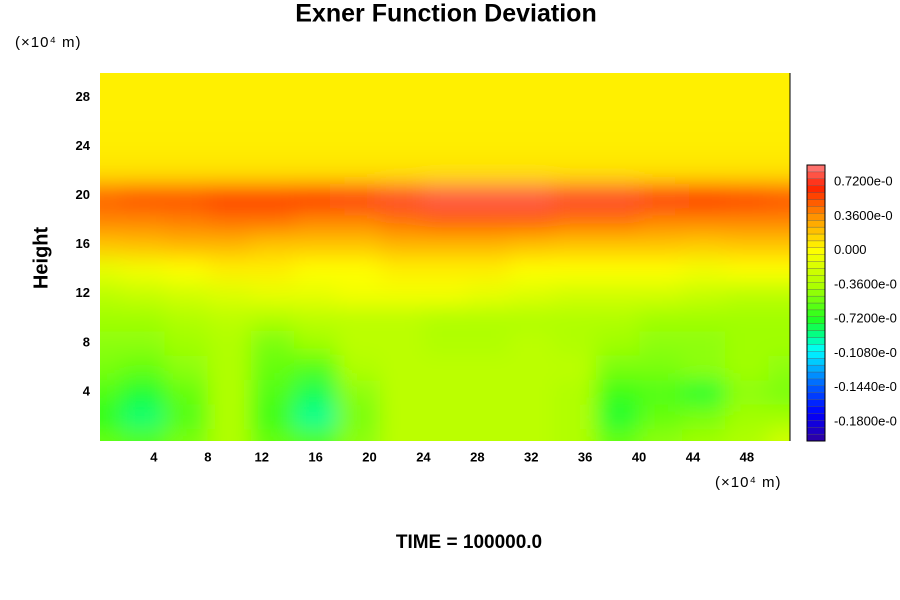  I want to click on x-tick-label: 40, so click(639, 456).